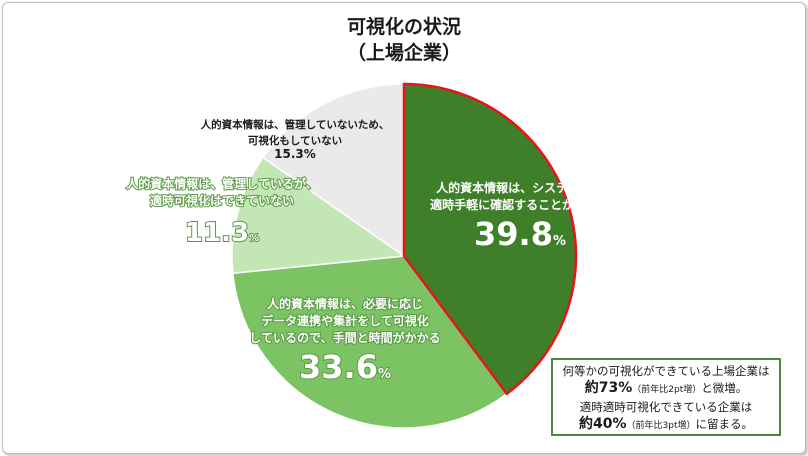 This screenshot has height=456, width=808. Describe the element at coordinates (221, 212) in the screenshot. I see `slice-label-3: 人的資本情報は、管理しているが、適時可視化はできていない 11.3%` at that location.